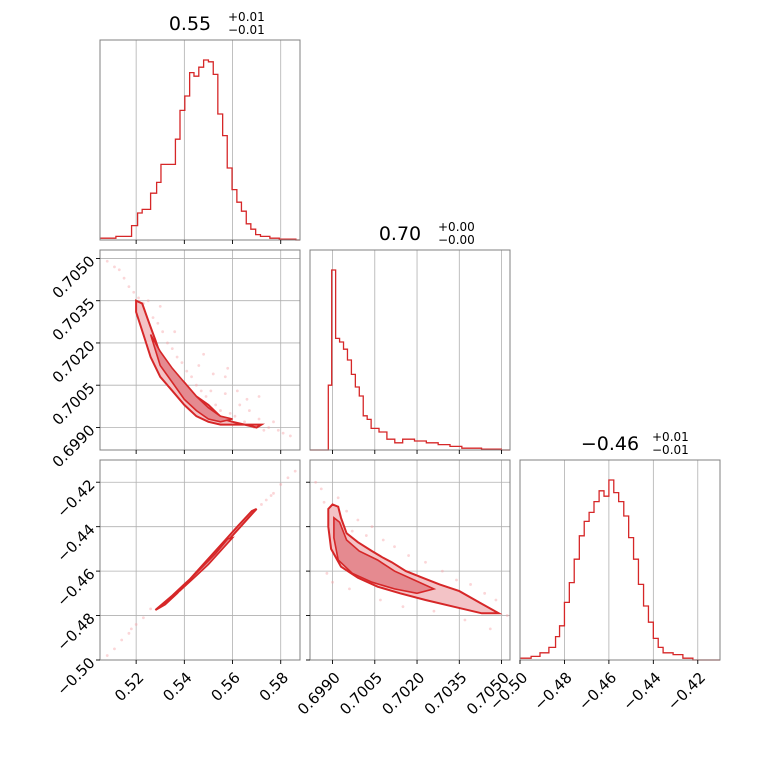 Image resolution: width=760 pixels, height=760 pixels. I want to click on title-lower-2: −0.01, so click(670, 450).